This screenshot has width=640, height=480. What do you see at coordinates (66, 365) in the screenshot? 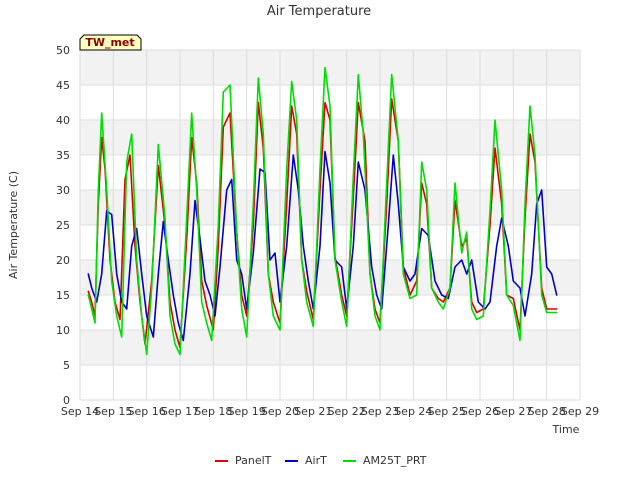
I see `y-tick-label: 5` at bounding box center [66, 365].